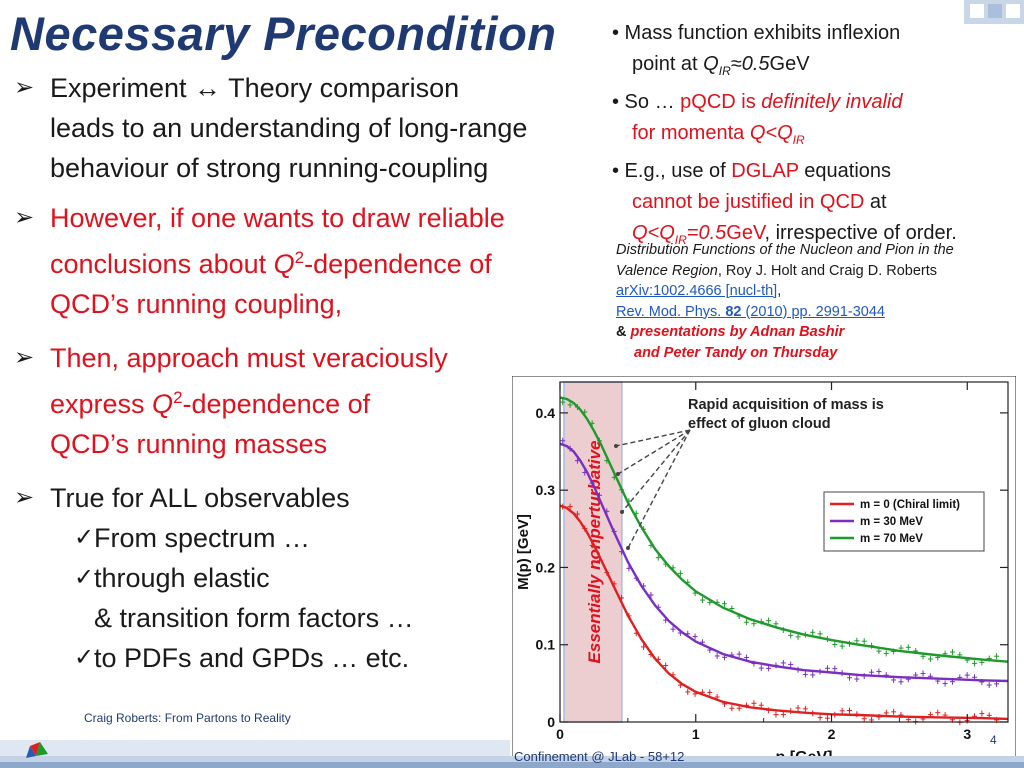 The height and width of the screenshot is (768, 1024). I want to click on sub-bullet-3: ✓ to PDFs and GPDs … etc., so click(314, 658).